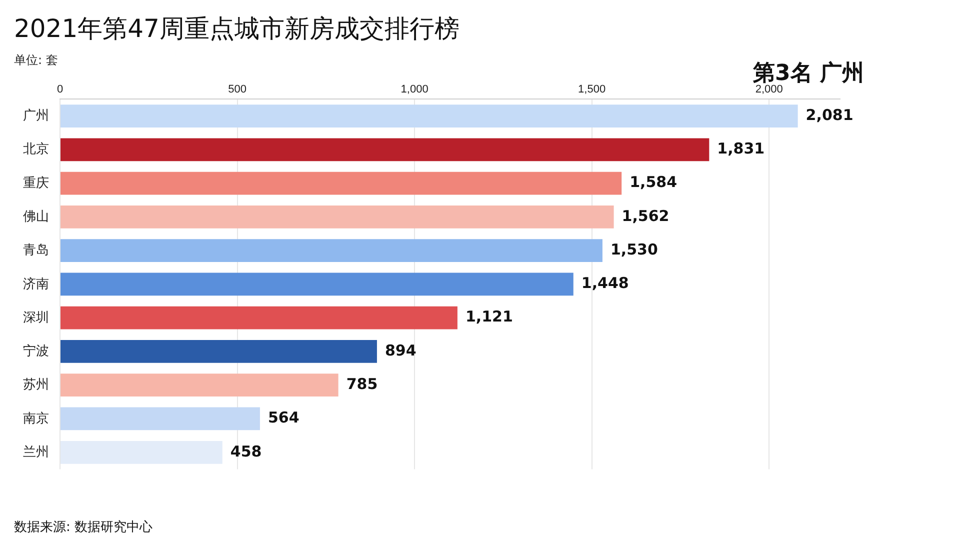 The image size is (960, 544). What do you see at coordinates (36, 350) in the screenshot?
I see `y-tick-label: 宁波` at bounding box center [36, 350].